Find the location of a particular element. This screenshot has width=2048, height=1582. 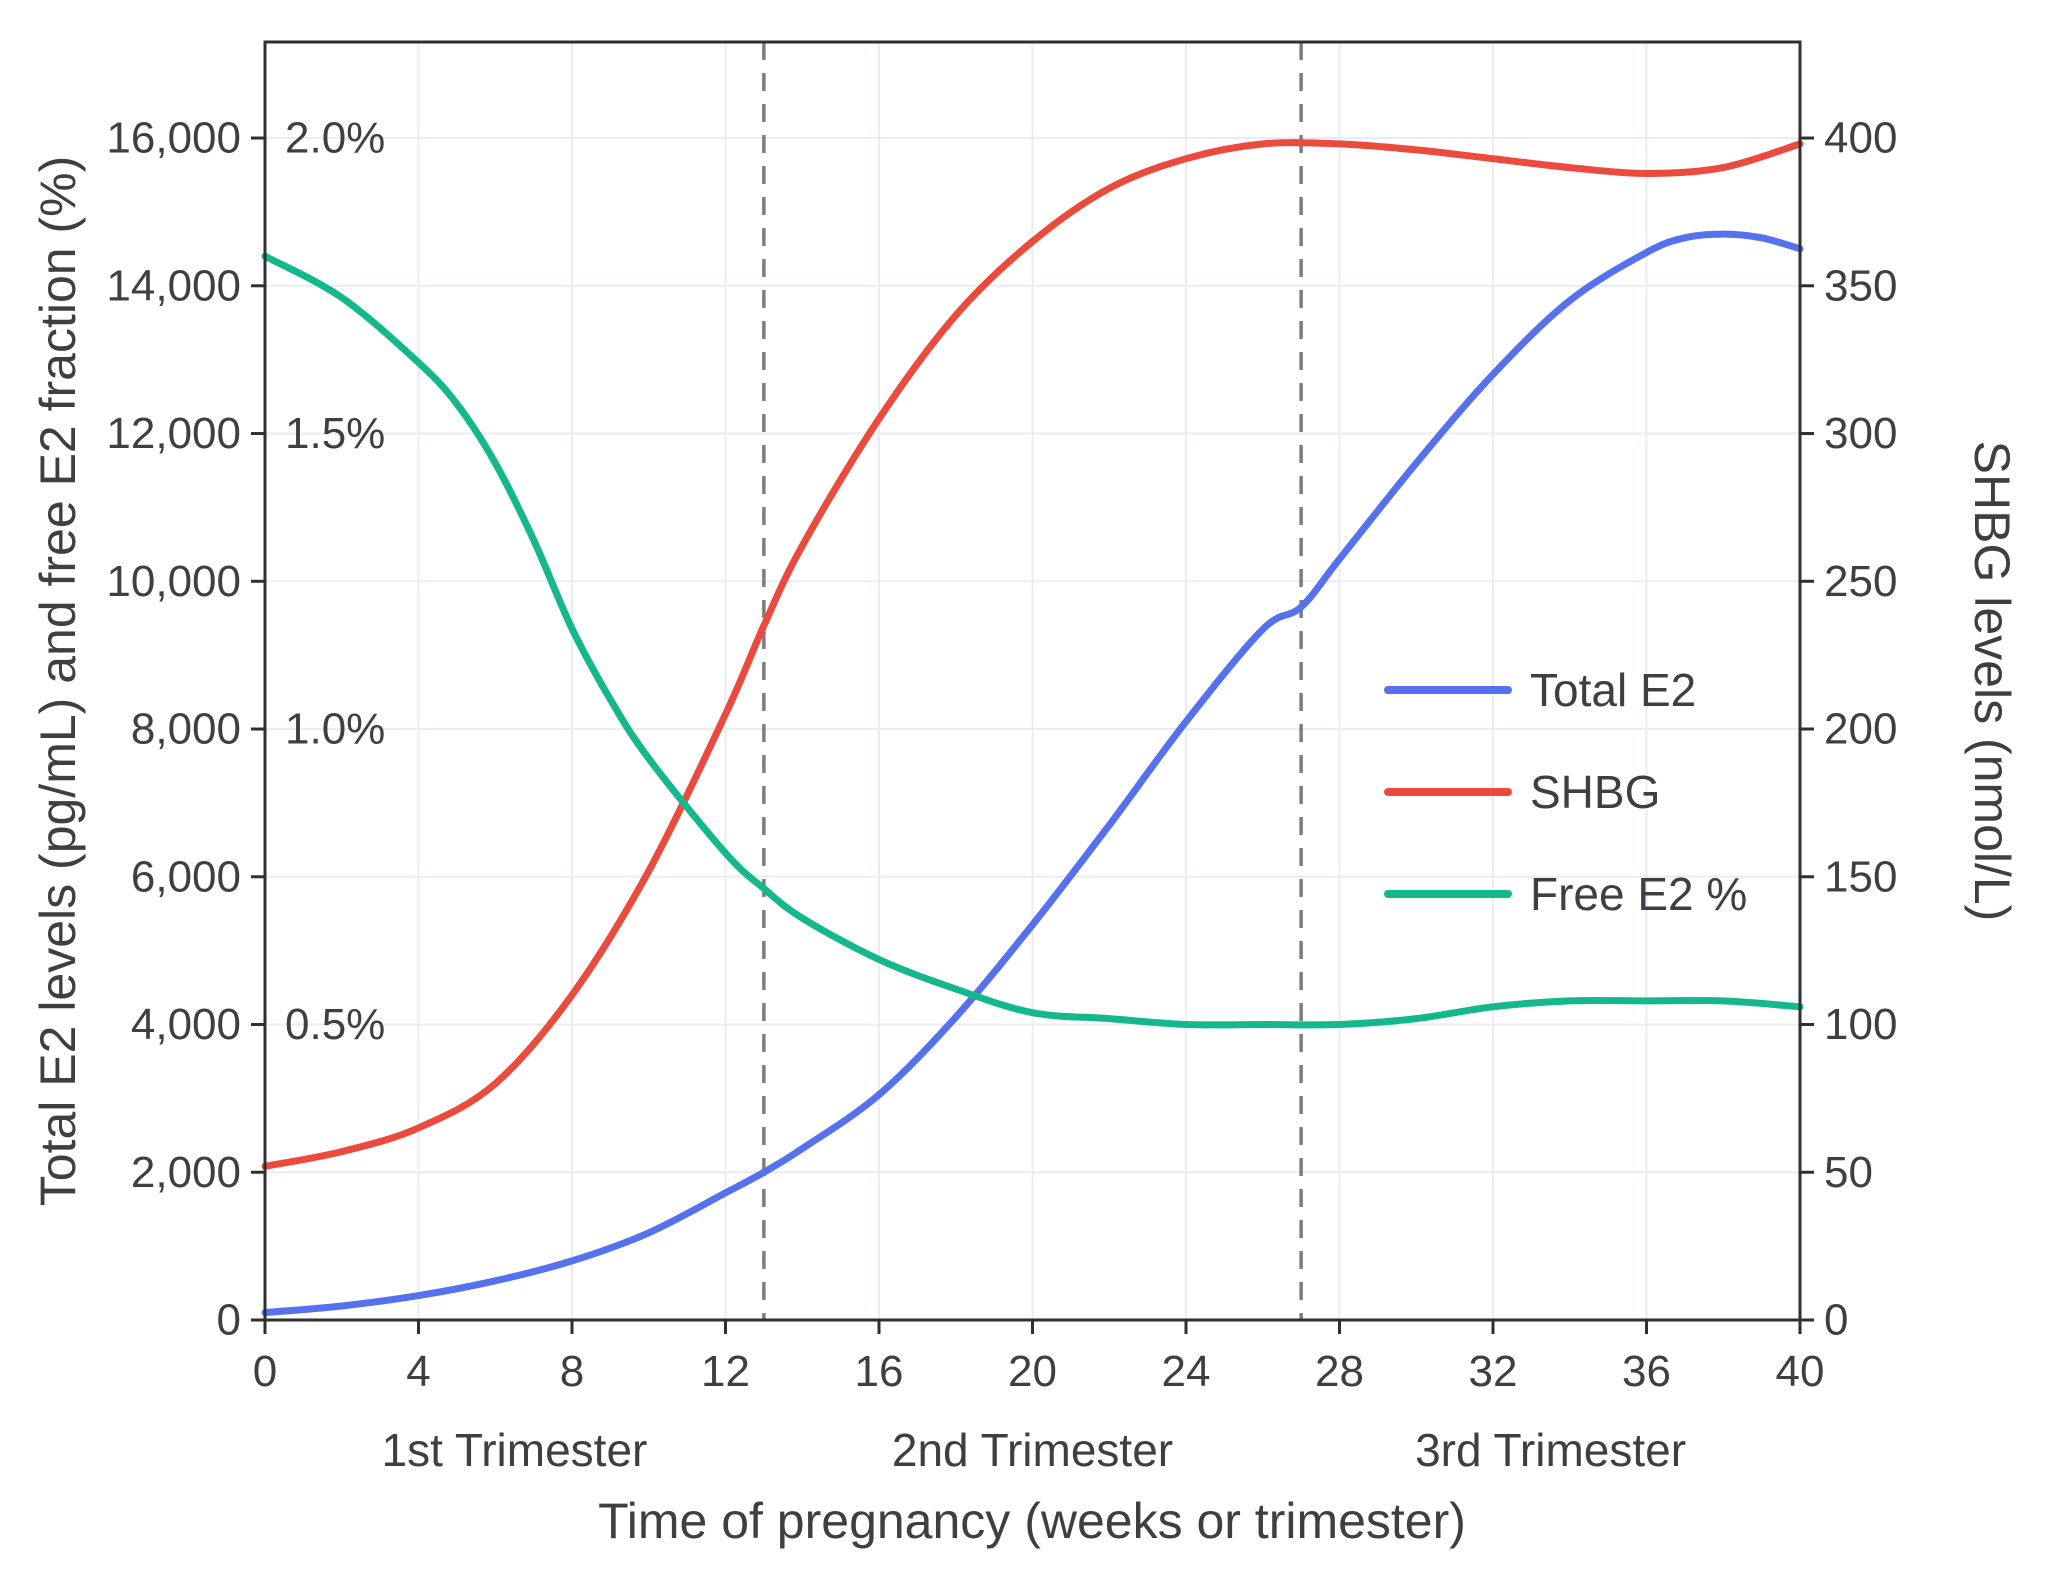

x-axis-tick-label: 32 is located at coordinates (1493, 1371).